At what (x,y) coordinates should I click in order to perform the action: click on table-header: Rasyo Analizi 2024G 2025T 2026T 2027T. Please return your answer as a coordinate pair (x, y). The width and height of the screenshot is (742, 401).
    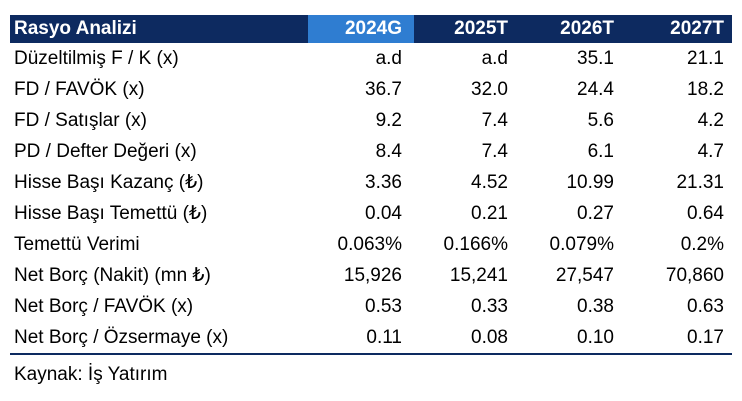
    Looking at the image, I should click on (371, 29).